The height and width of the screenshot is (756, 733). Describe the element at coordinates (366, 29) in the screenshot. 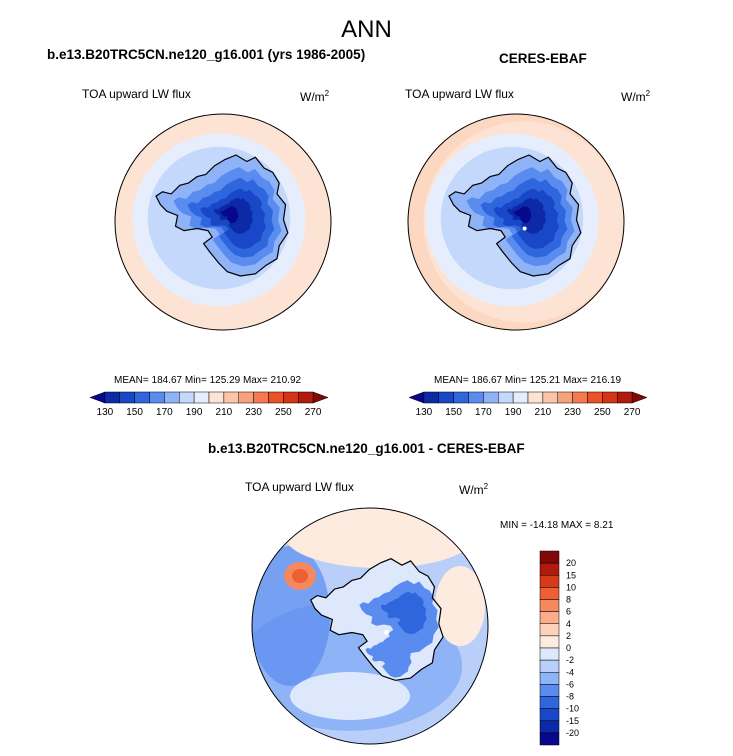

I see `figure-title: ANN` at that location.